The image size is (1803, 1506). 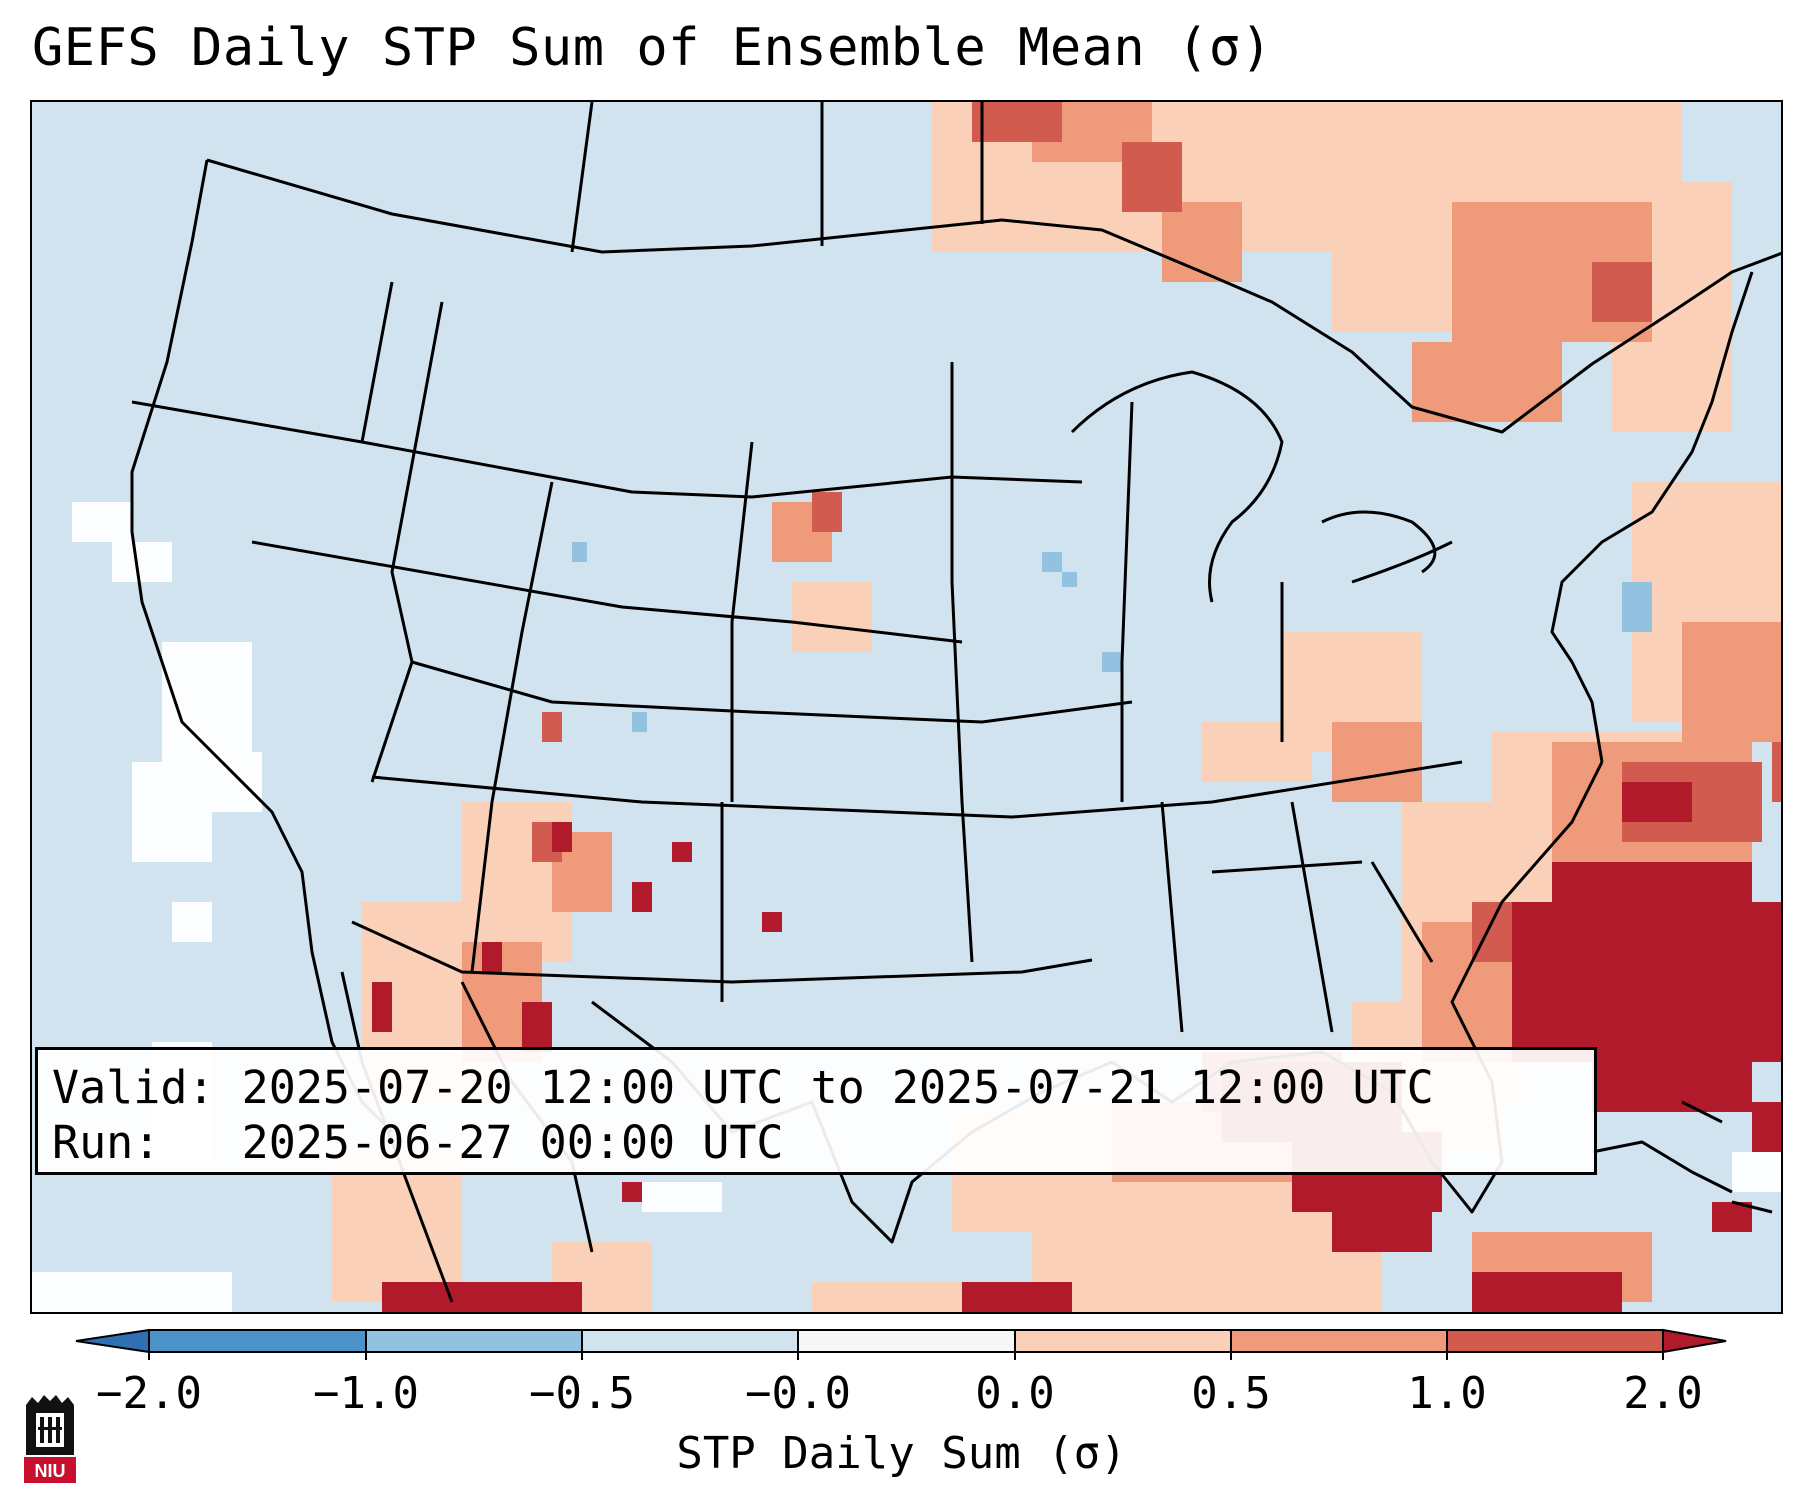 I want to click on map-title: GEFS Daily STP Sum of Ensemble Mean (σ), so click(x=652, y=48).